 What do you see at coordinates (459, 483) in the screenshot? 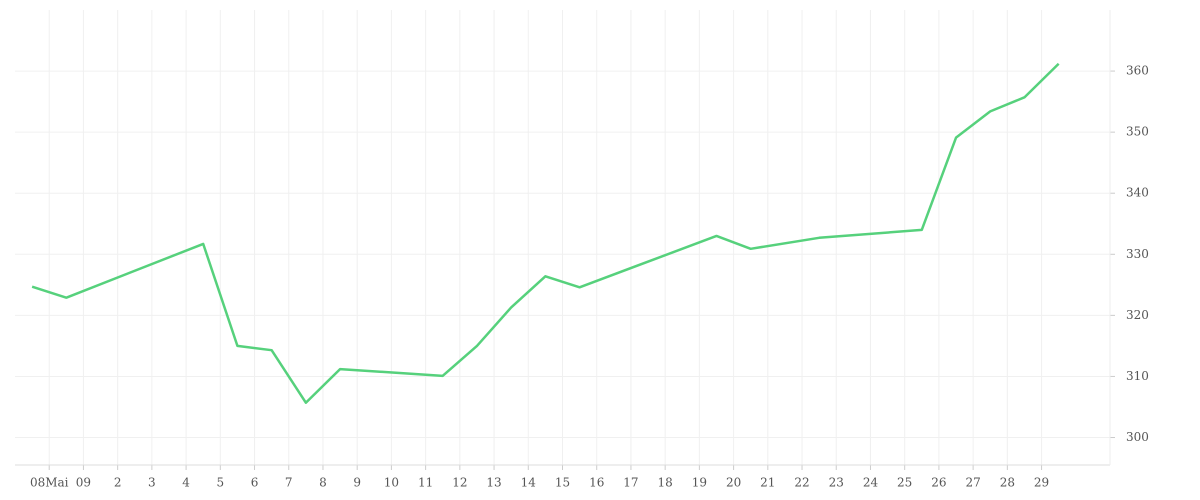
I see `x-tick-label: 12` at bounding box center [459, 483].